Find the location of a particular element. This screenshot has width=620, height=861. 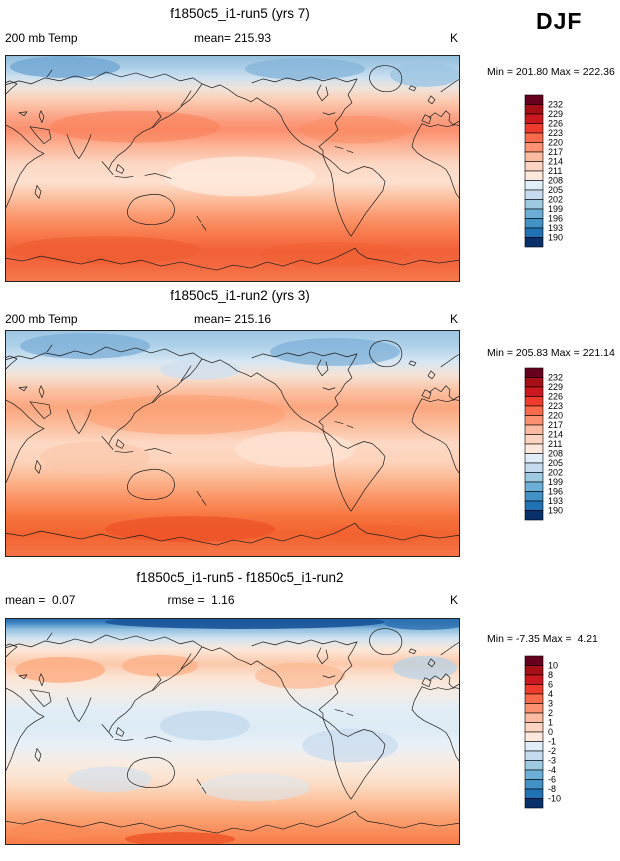

svg-text: 4 is located at coordinates (550, 694).